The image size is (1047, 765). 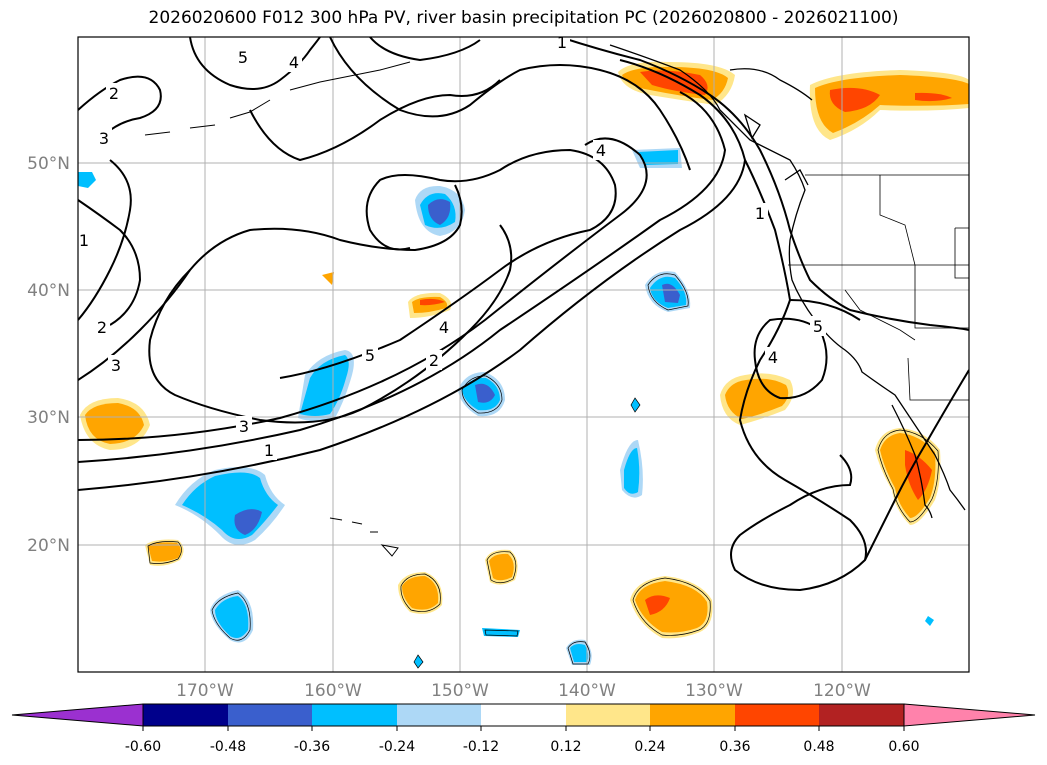 I want to click on colorbar-tick-label: 0.60, so click(x=903, y=747).